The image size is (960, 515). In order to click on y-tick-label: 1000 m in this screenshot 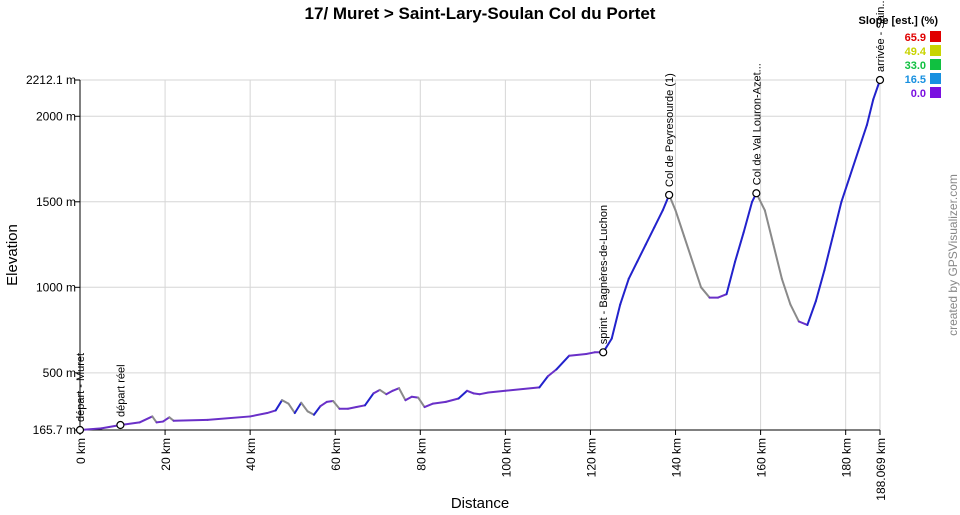, I will do `click(56, 287)`.